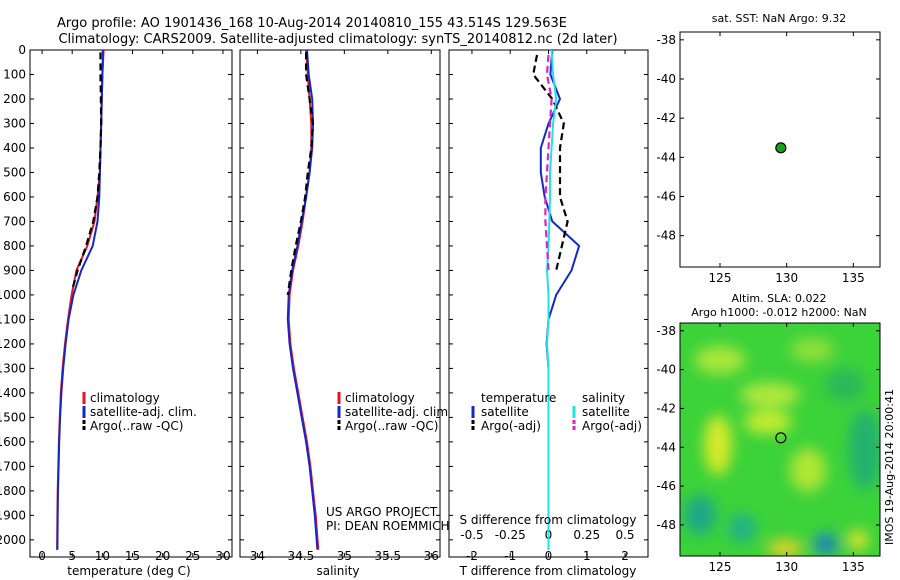 This screenshot has width=900, height=580. What do you see at coordinates (625, 556) in the screenshot?
I see `x-tick-label: 2` at bounding box center [625, 556].